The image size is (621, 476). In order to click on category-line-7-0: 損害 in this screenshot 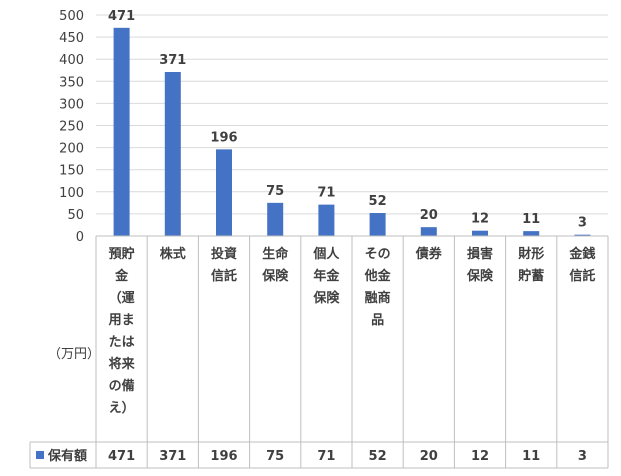, I will do `click(480, 254)`.